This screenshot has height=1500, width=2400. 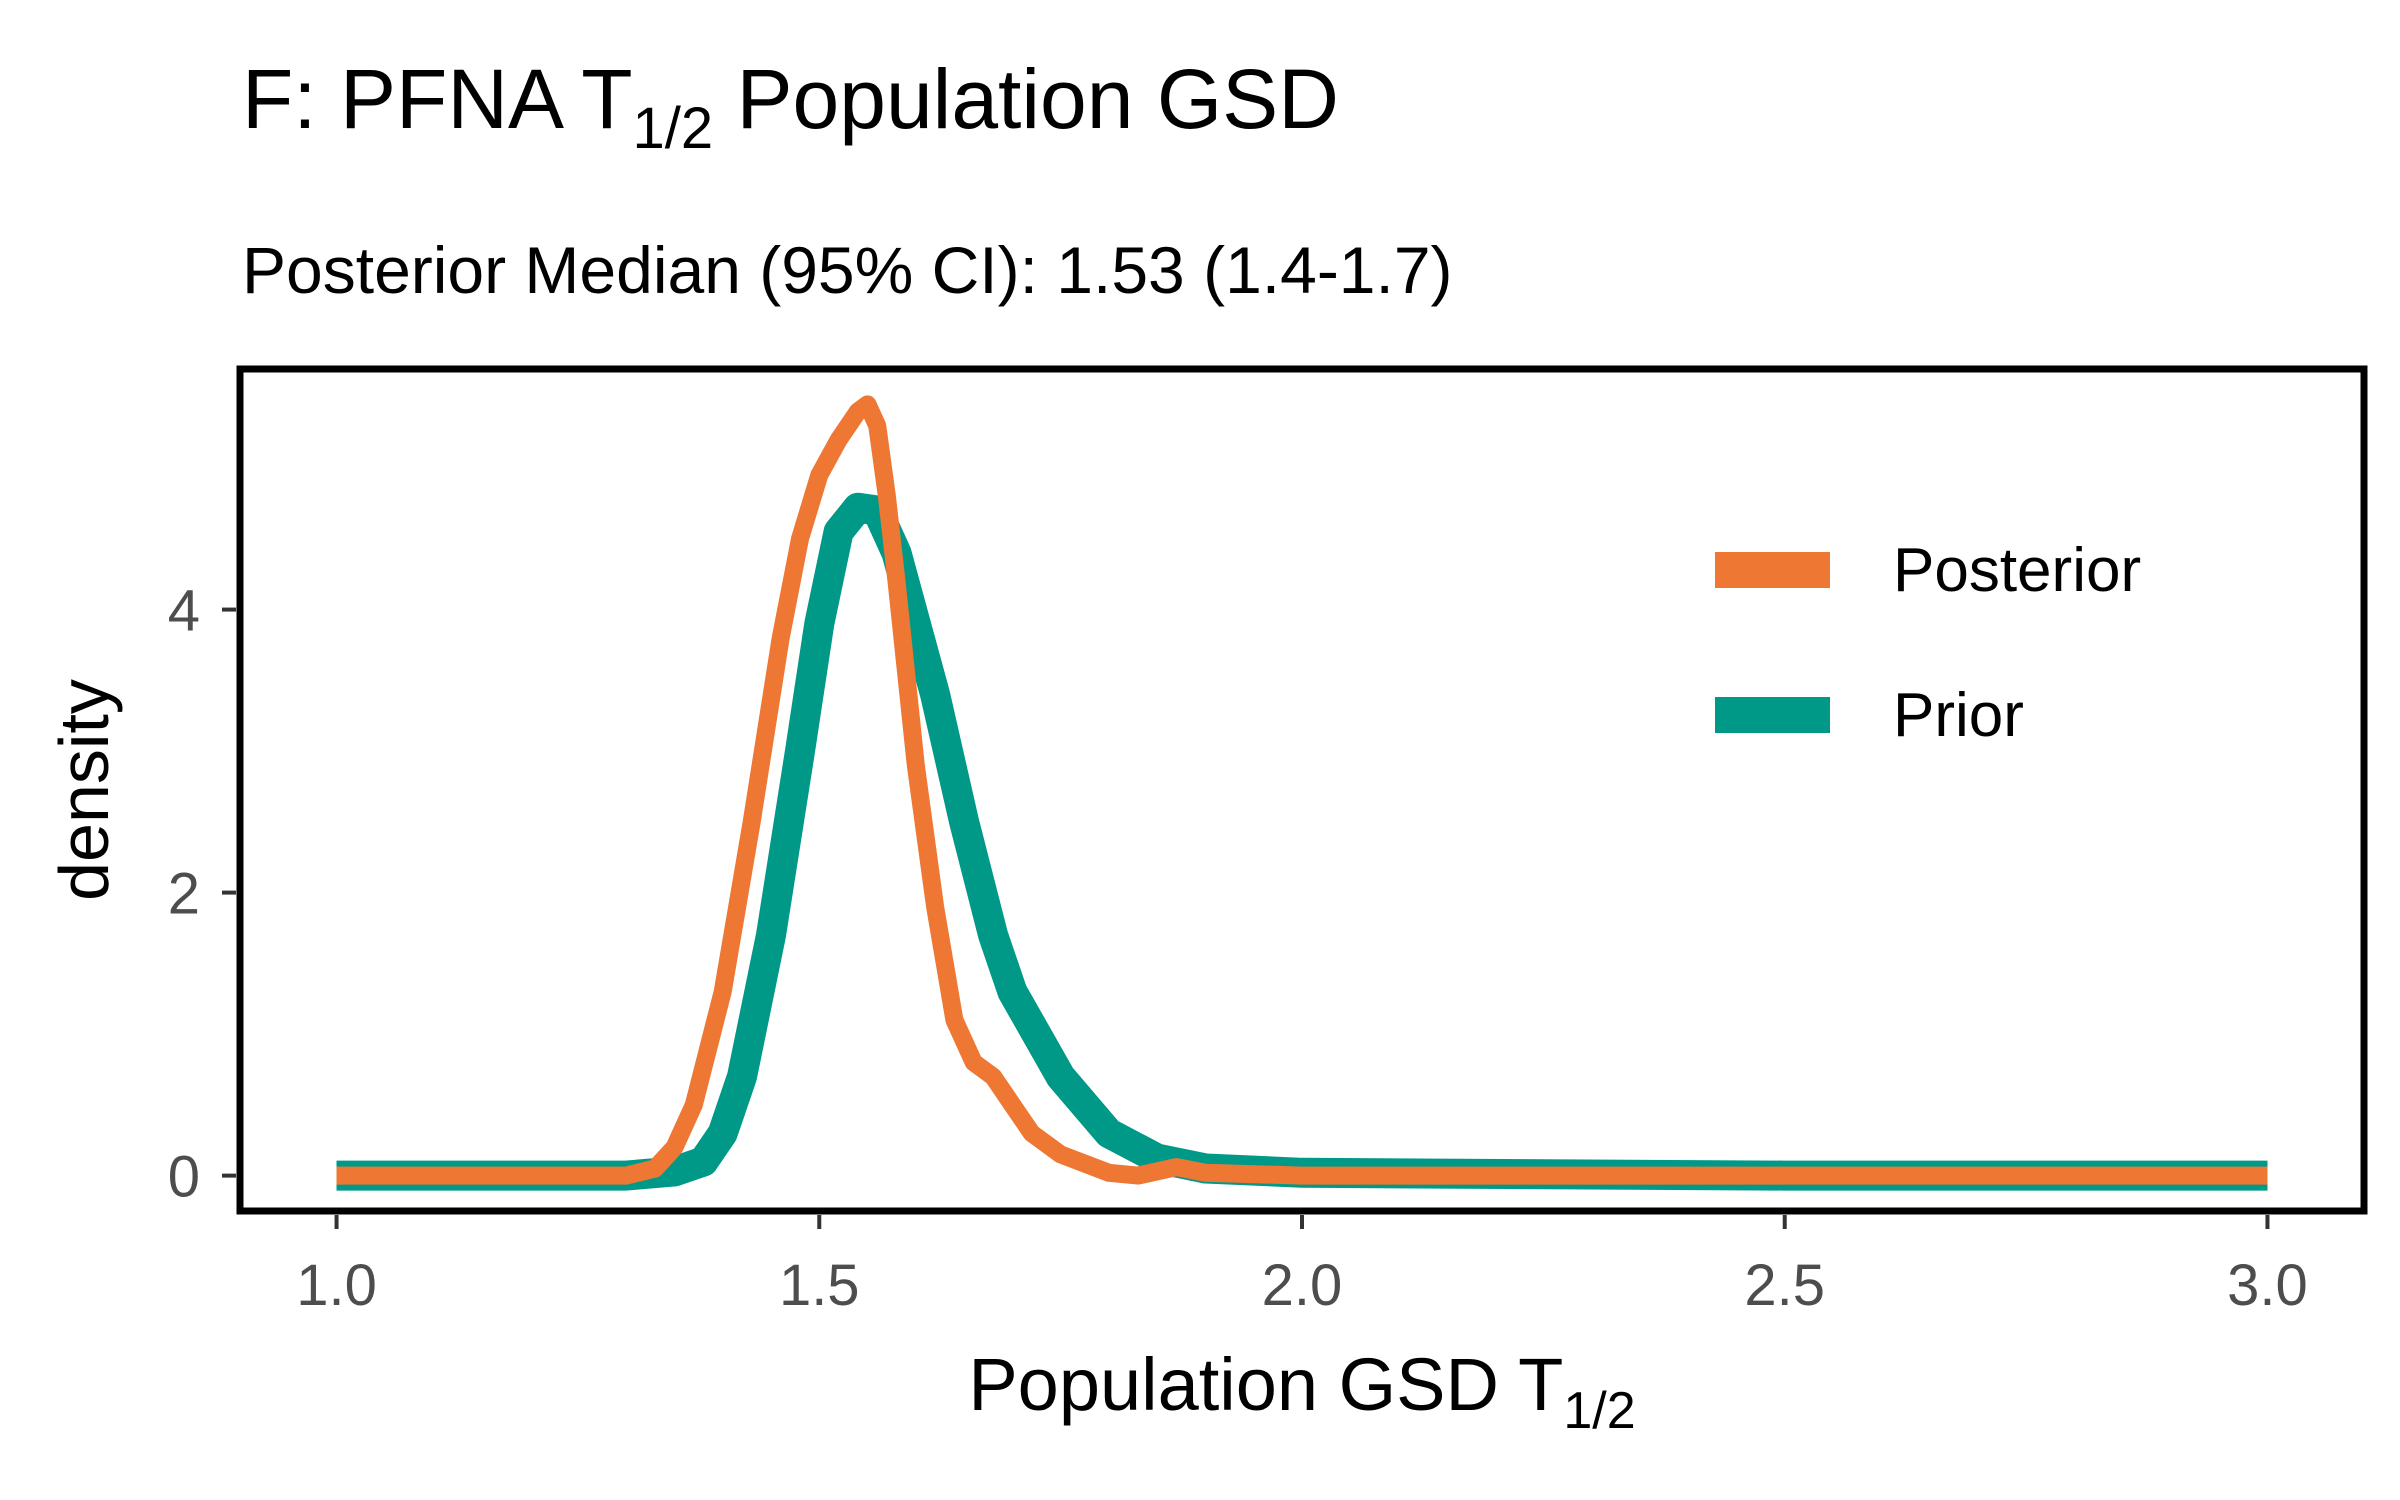 What do you see at coordinates (184, 611) in the screenshot?
I see `y-tick-label: 4` at bounding box center [184, 611].